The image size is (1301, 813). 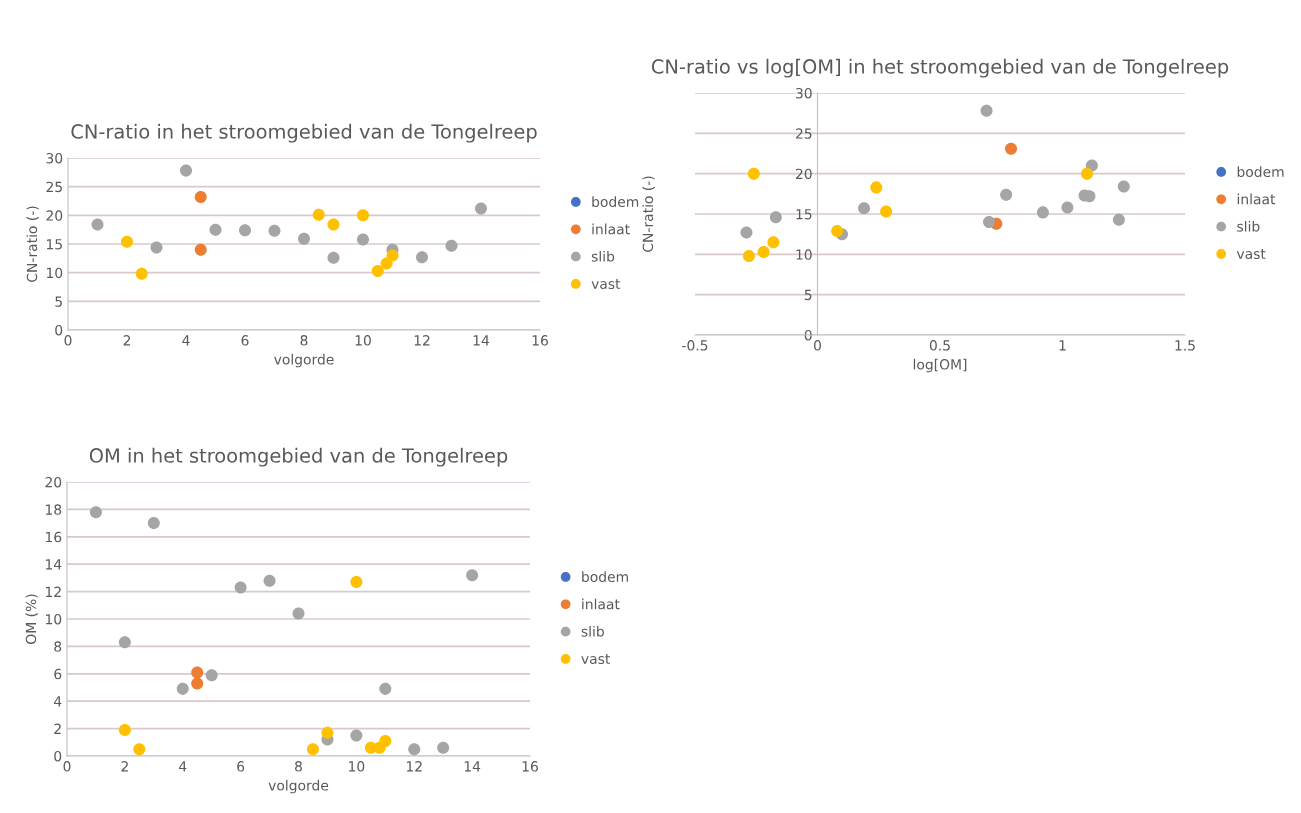 What do you see at coordinates (298, 457) in the screenshot?
I see `chart-title: OM in het stroomgebied van de Tongelreep` at bounding box center [298, 457].